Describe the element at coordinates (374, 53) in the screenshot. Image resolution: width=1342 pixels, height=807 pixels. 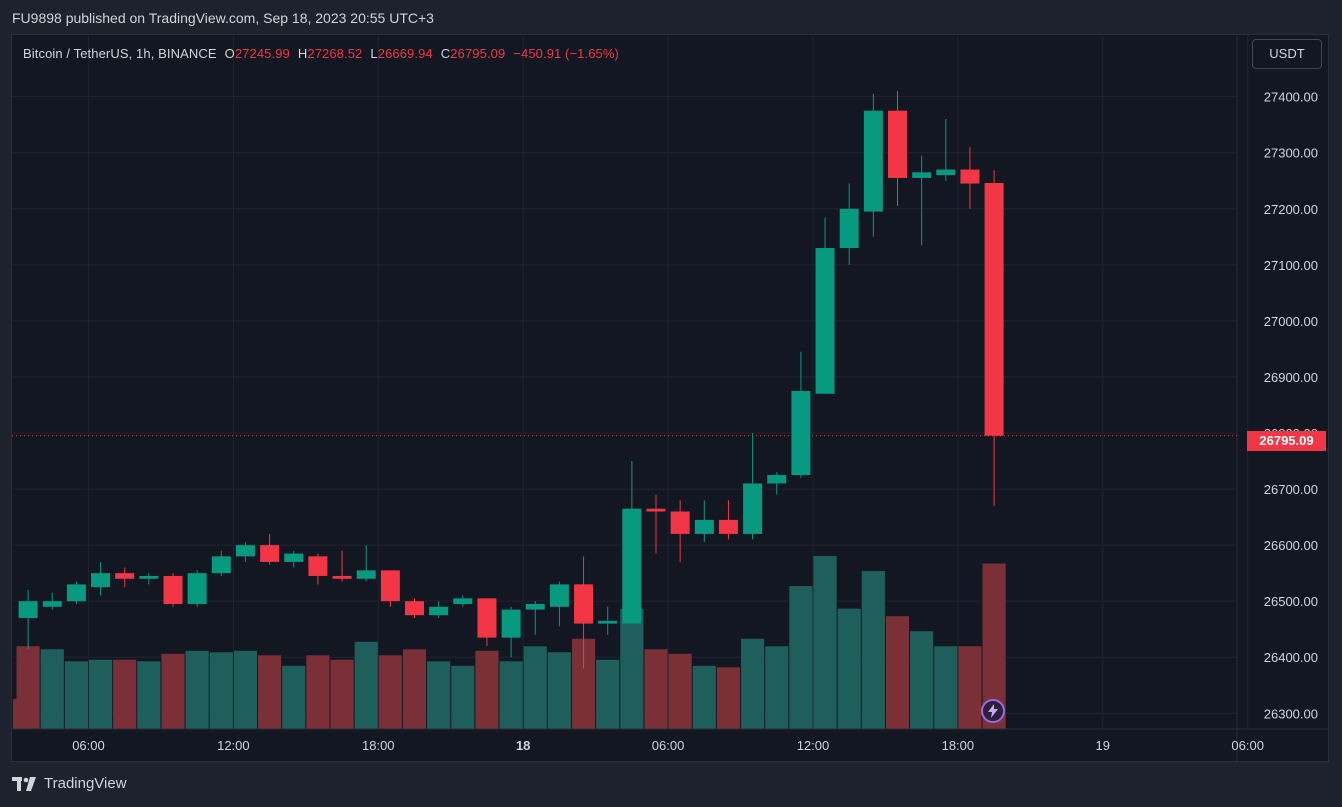
I see `low-label: L` at that location.